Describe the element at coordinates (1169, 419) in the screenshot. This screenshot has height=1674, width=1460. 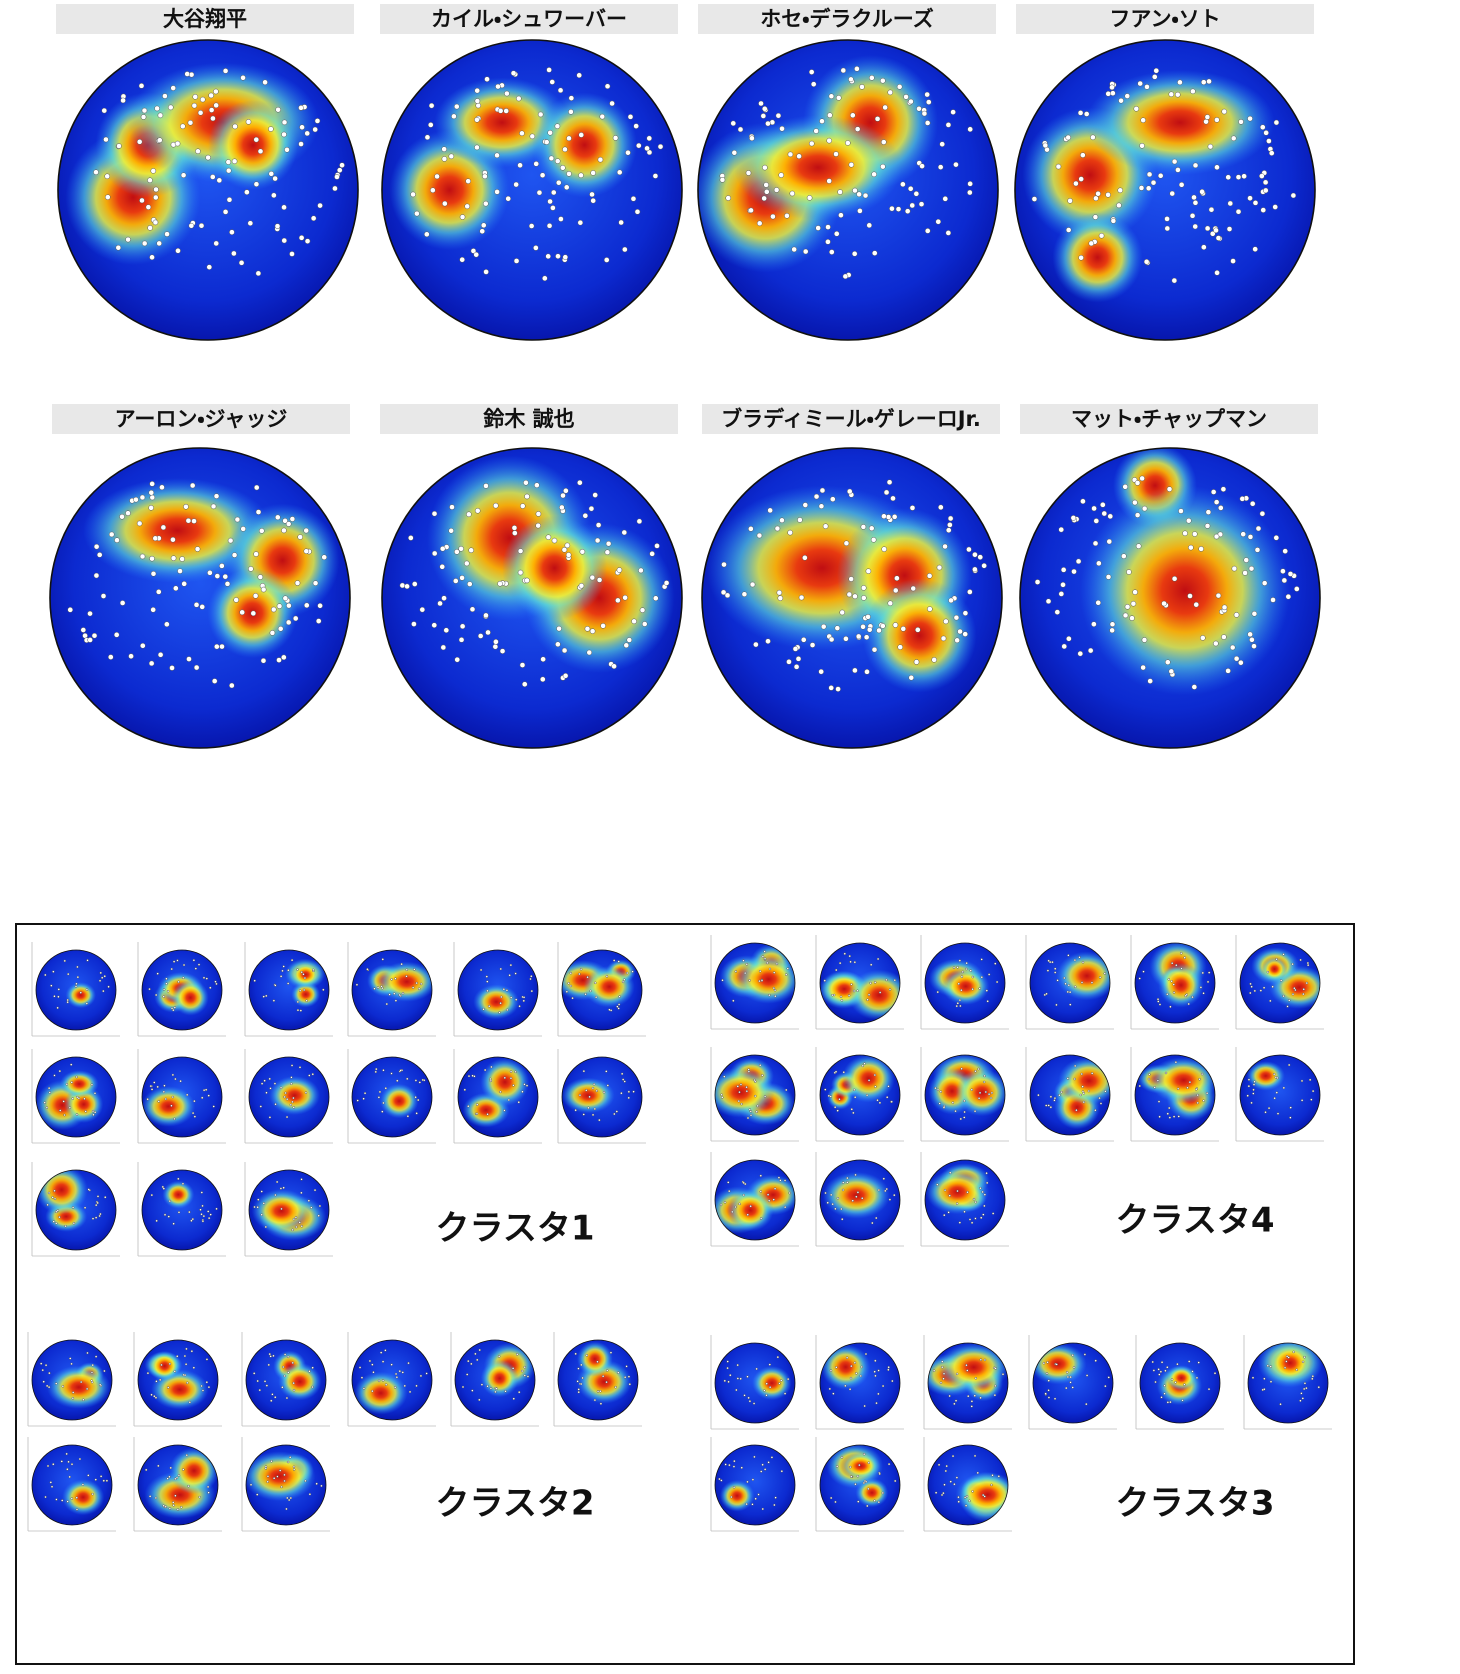
I see `player-name: マット・チャップマン` at that location.